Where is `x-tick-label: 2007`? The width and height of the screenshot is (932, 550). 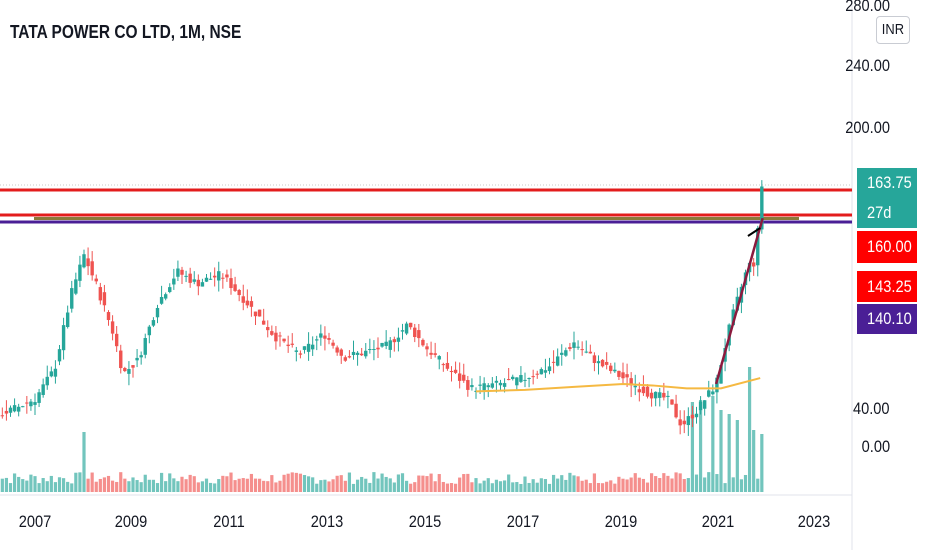
x-tick-label: 2007 is located at coordinates (35, 521).